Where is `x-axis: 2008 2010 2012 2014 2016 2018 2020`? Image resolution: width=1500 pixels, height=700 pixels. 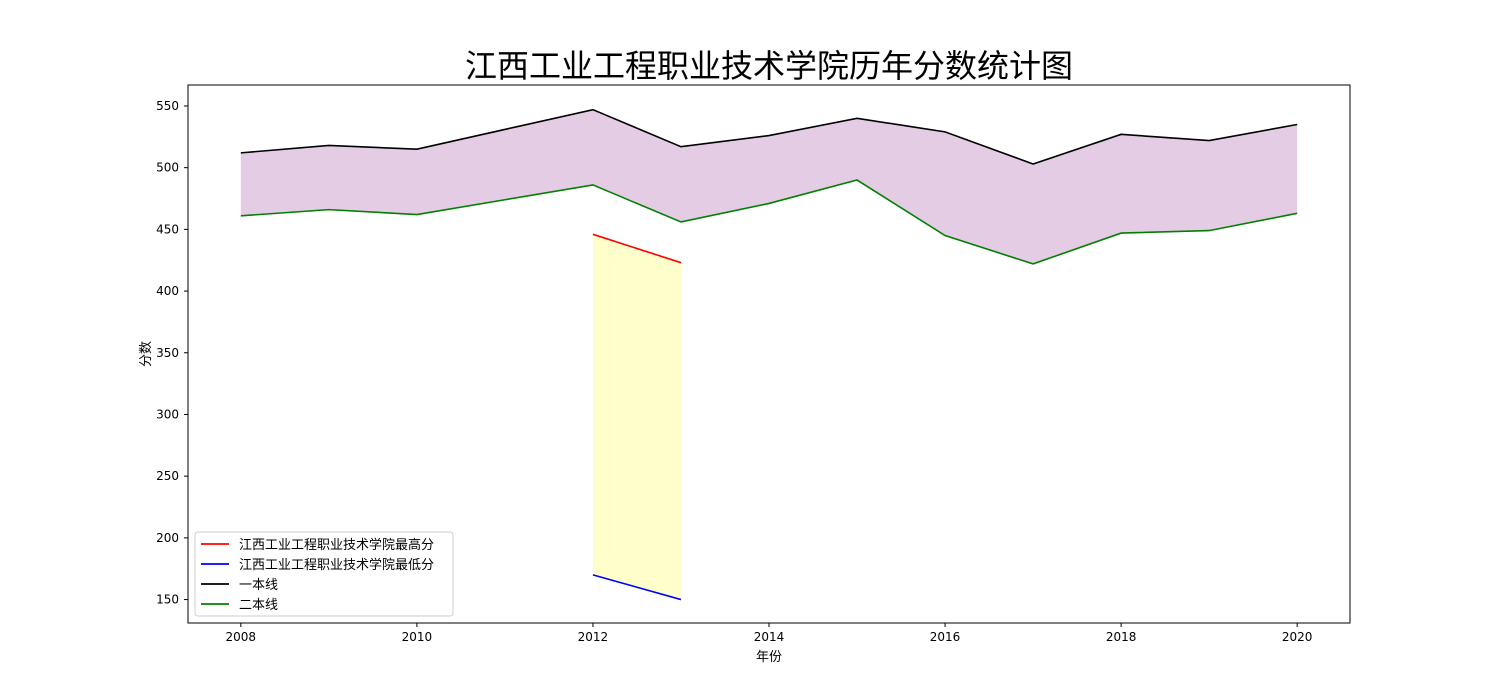
x-axis: 2008 2010 2012 2014 2016 2018 2020 is located at coordinates (769, 633).